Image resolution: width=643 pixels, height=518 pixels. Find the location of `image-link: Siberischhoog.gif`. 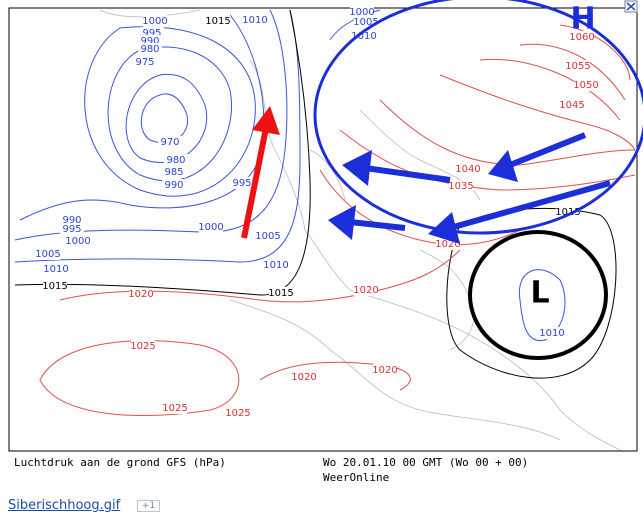

image-link: Siberischhoog.gif is located at coordinates (64, 505).